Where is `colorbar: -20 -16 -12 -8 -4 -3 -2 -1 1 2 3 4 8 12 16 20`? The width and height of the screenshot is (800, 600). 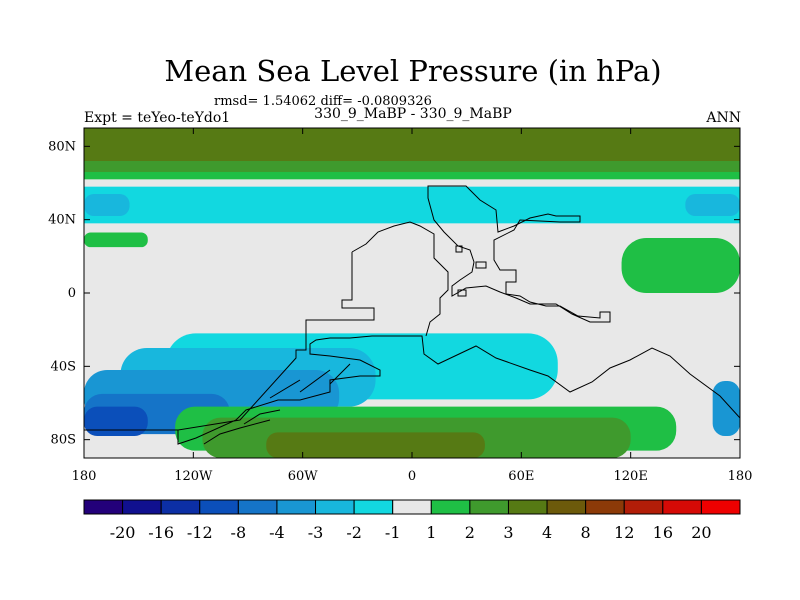
colorbar: -20 -16 -12 -8 -4 -3 -2 -1 1 2 3 4 8 12 16 20 is located at coordinates (412, 520).